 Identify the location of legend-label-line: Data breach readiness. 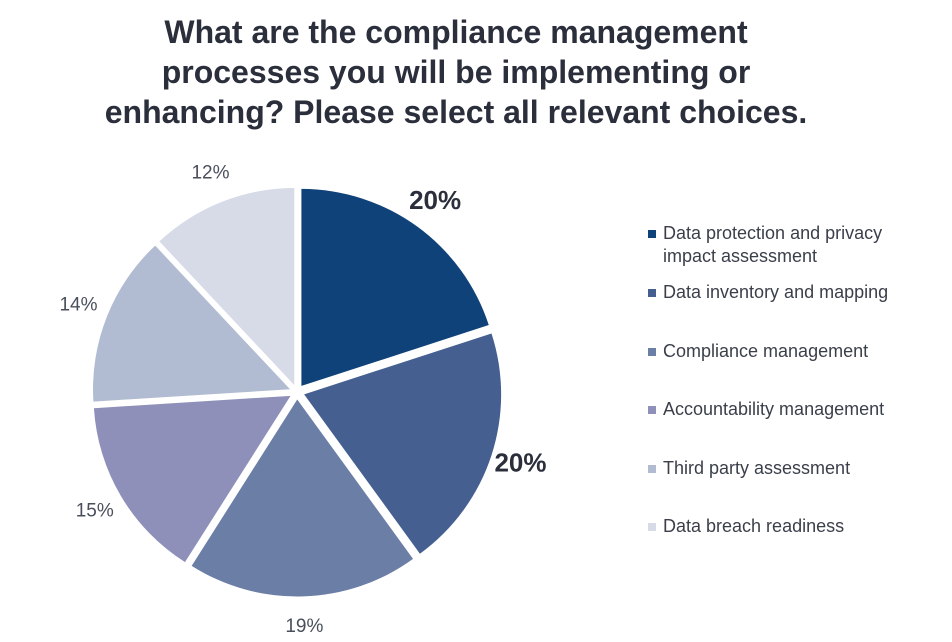
(754, 526).